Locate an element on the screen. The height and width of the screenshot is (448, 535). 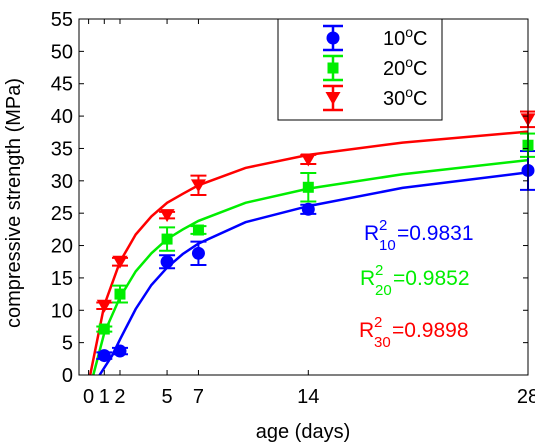
y-tick-label: 0 is located at coordinates (67, 376).